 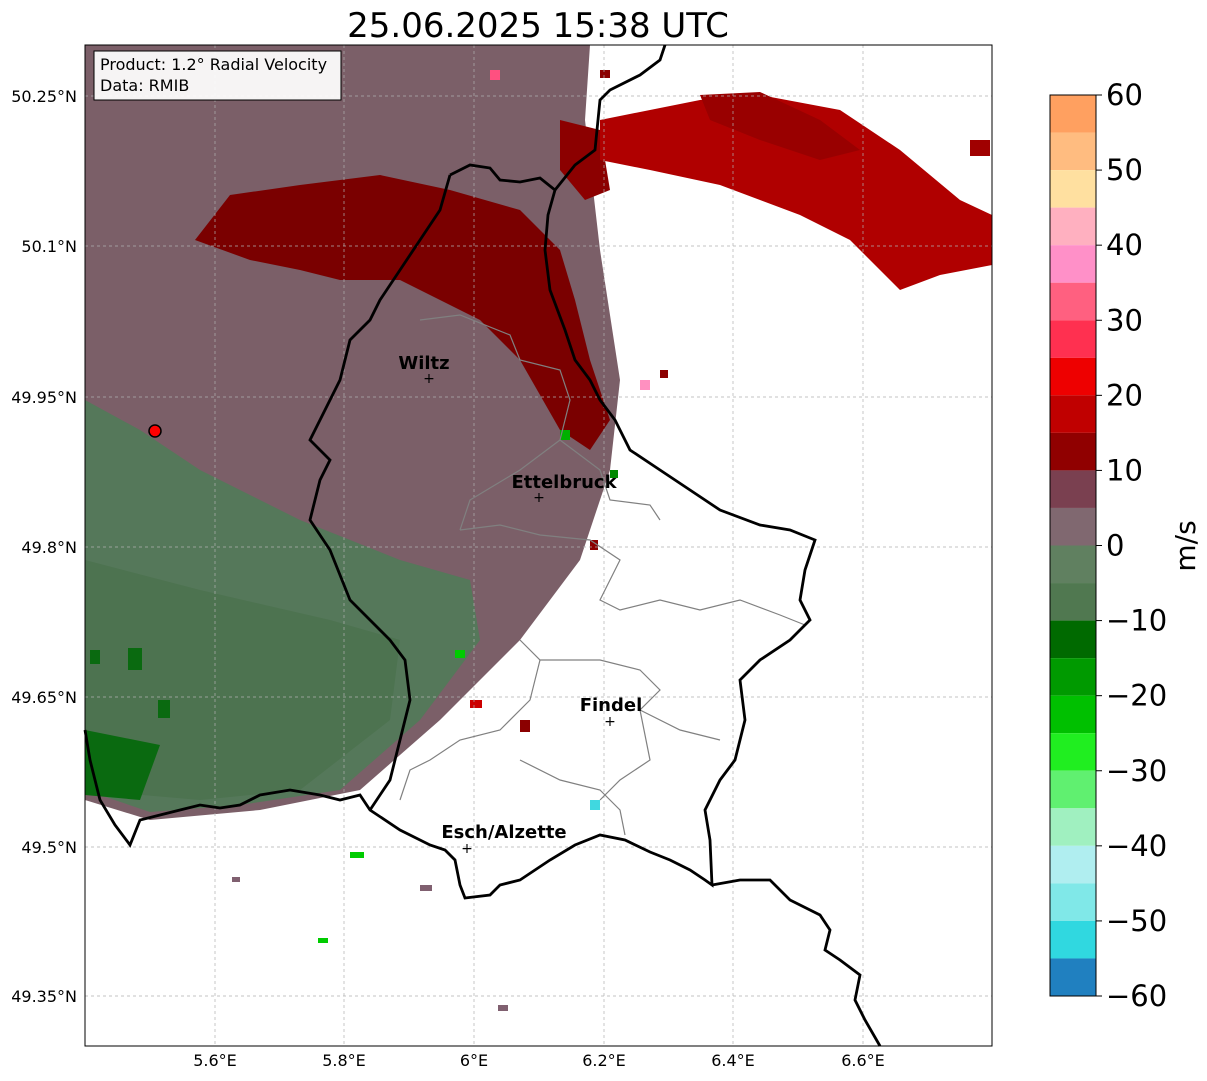 I want to click on city-marker-esch-alzette: +, so click(x=467, y=849).